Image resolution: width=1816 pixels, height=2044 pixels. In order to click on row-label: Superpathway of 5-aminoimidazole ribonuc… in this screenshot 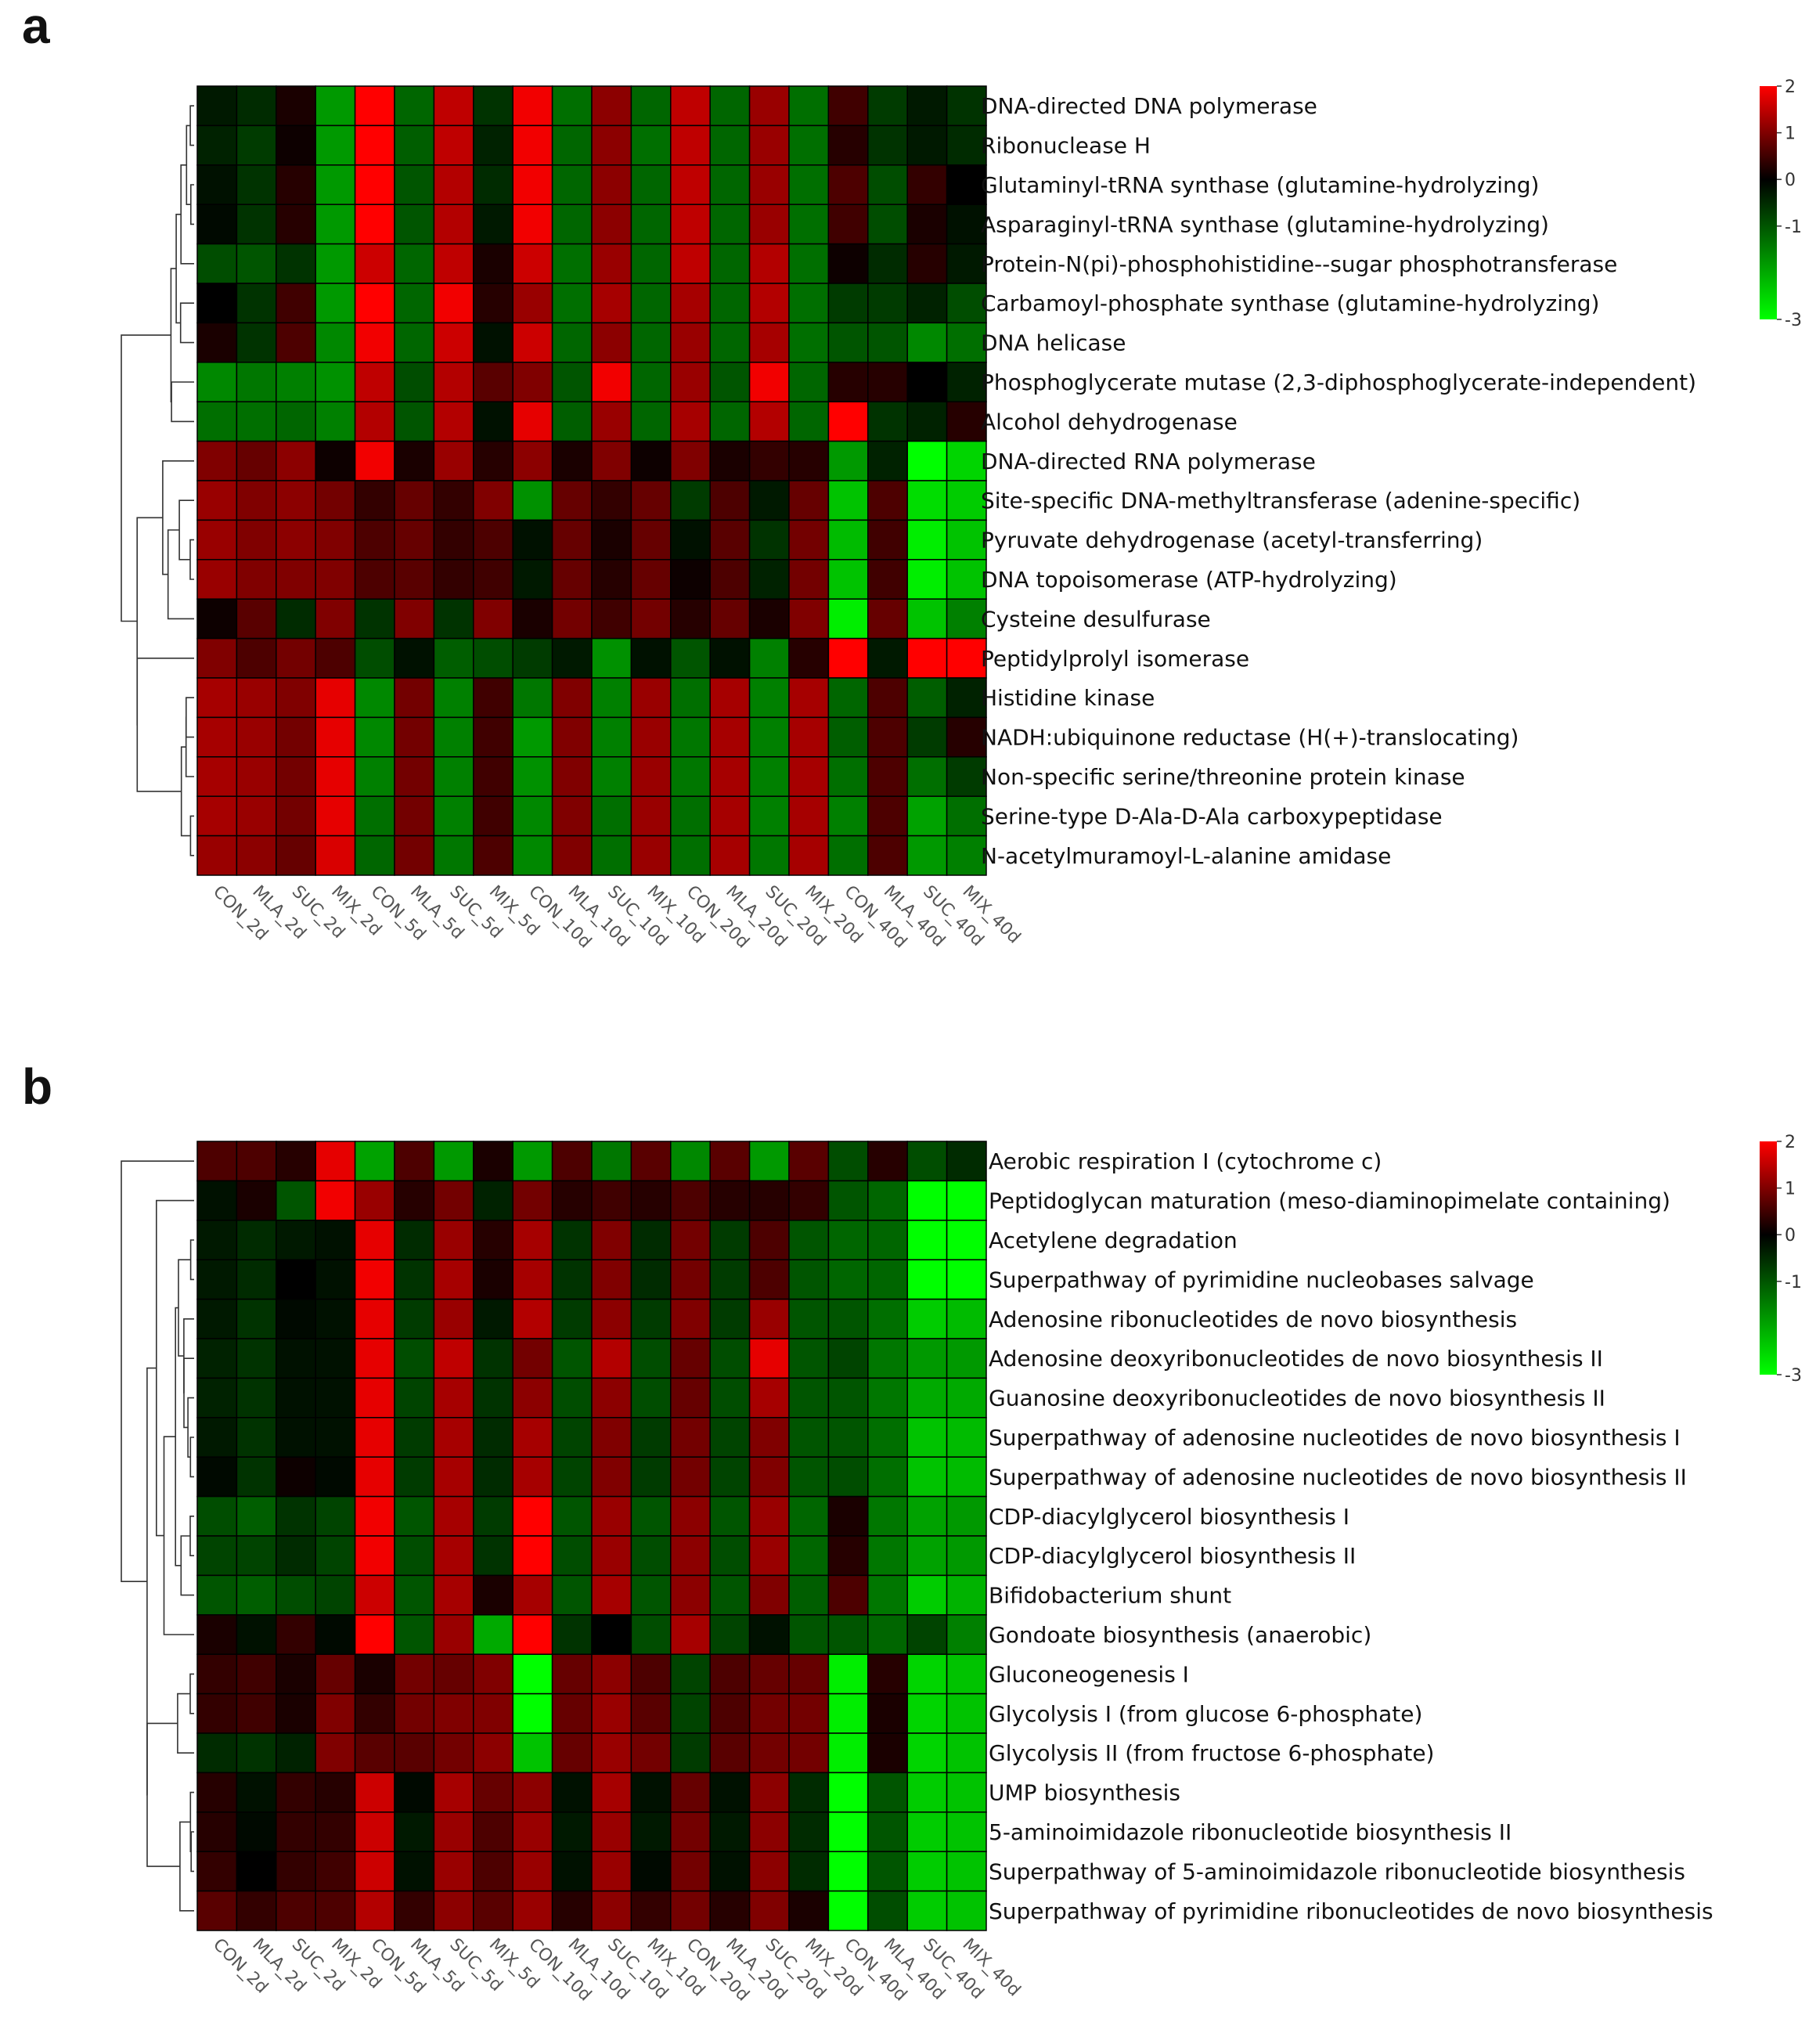, I will do `click(1337, 1871)`.